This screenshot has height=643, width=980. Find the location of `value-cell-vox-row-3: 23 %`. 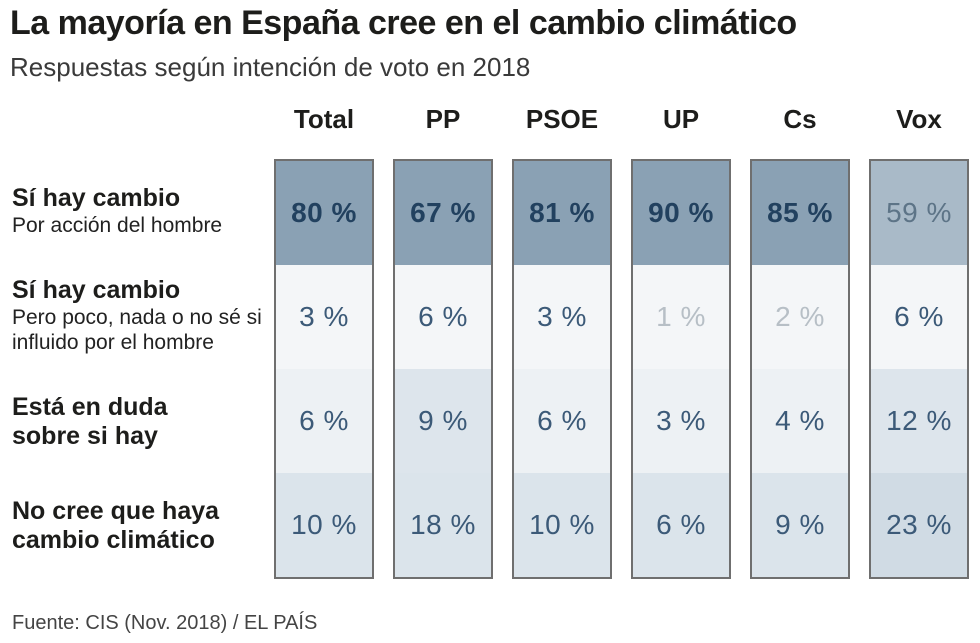

value-cell-vox-row-3: 23 % is located at coordinates (919, 525).